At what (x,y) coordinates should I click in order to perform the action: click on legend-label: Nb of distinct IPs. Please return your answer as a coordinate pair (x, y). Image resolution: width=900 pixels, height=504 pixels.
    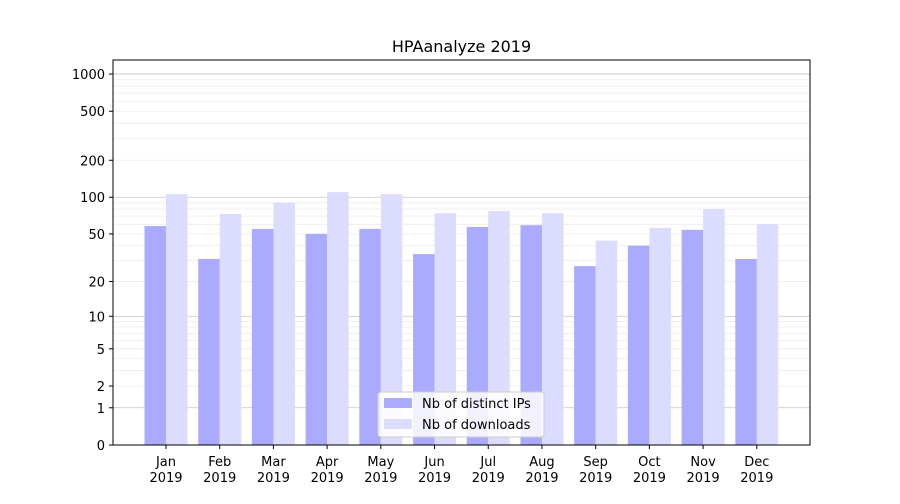
    Looking at the image, I should click on (476, 404).